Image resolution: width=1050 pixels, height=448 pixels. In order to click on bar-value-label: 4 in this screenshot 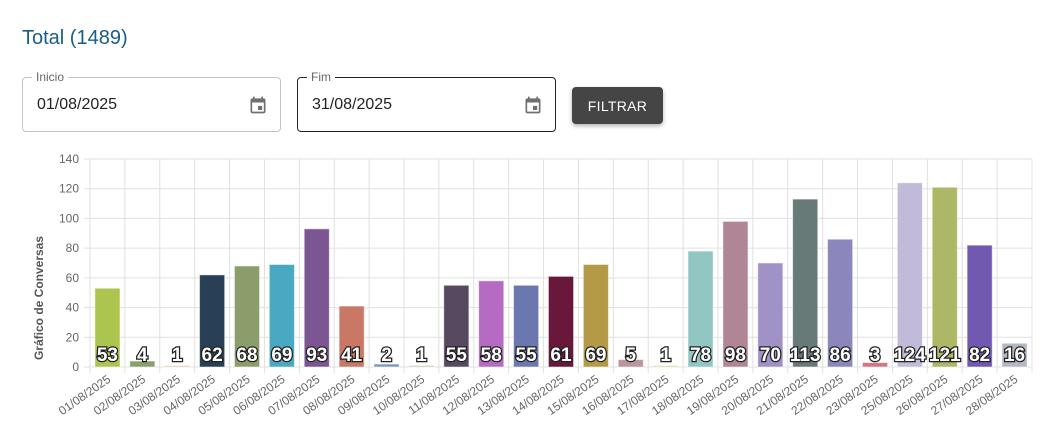, I will do `click(142, 355)`.